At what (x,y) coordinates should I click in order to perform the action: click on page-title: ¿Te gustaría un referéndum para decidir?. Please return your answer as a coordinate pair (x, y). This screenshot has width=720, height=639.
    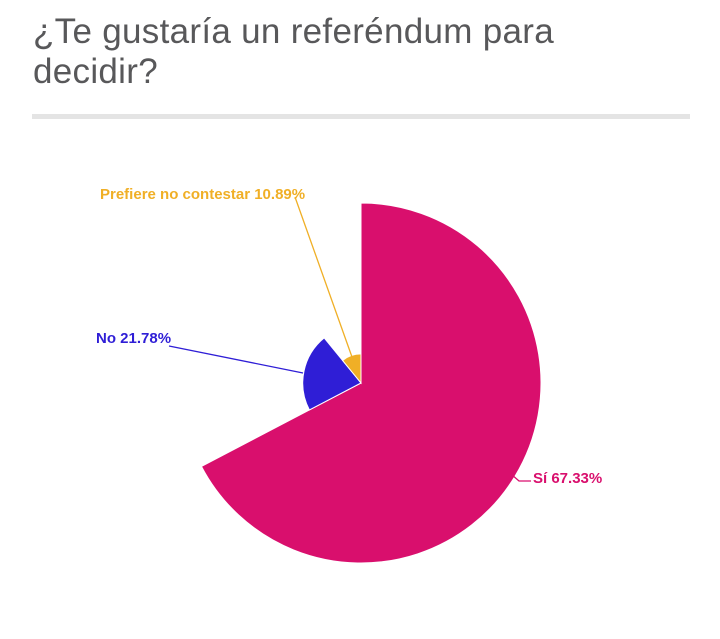
    Looking at the image, I should click on (293, 52).